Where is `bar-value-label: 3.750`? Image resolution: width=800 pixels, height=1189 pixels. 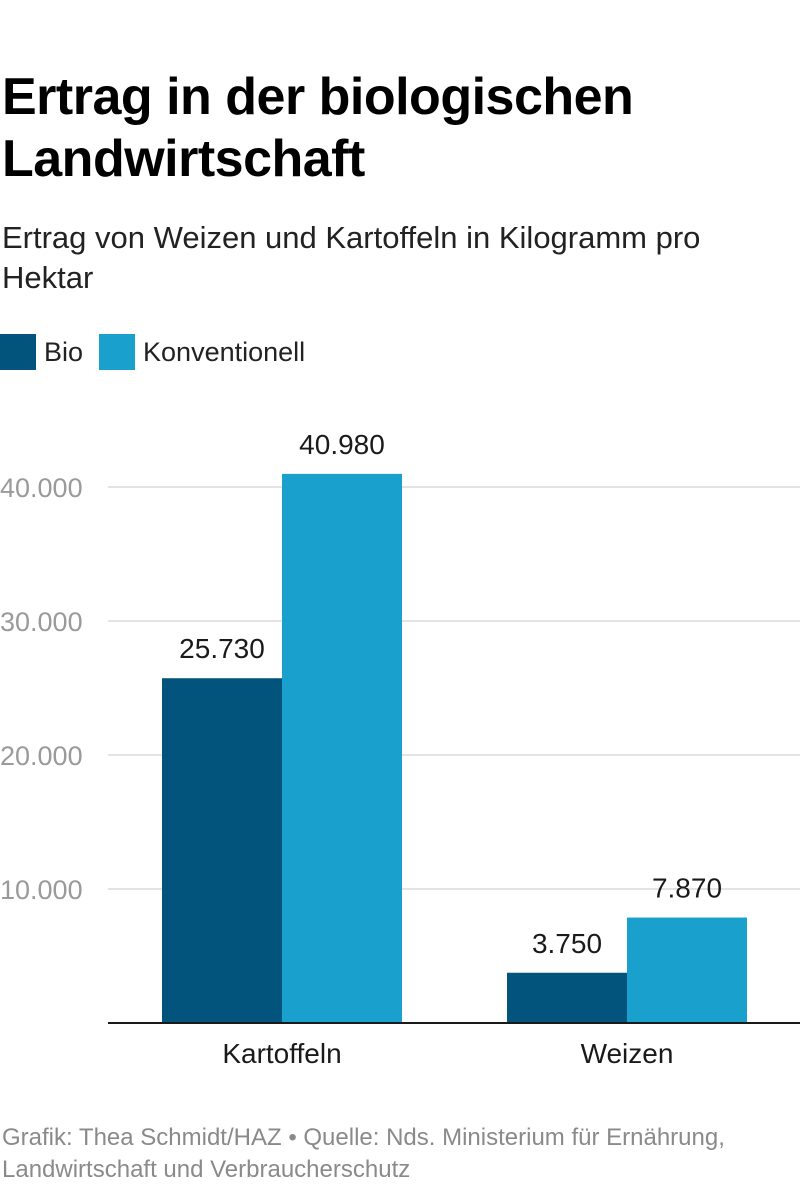 bar-value-label: 3.750 is located at coordinates (567, 943).